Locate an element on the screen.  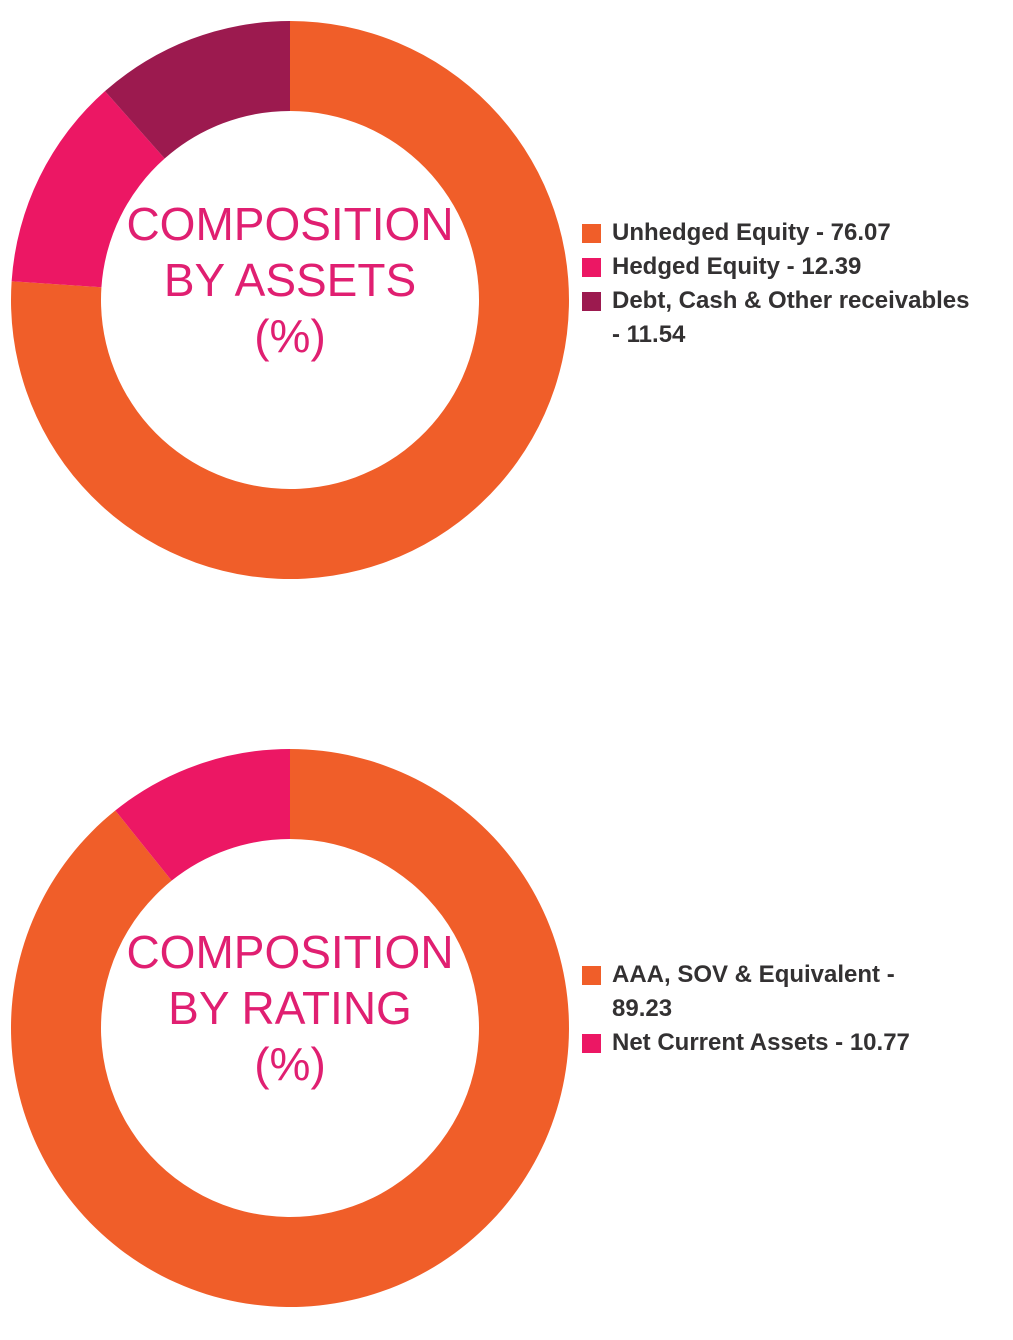
assets-title-line-2: BY ASSETS is located at coordinates (290, 280).